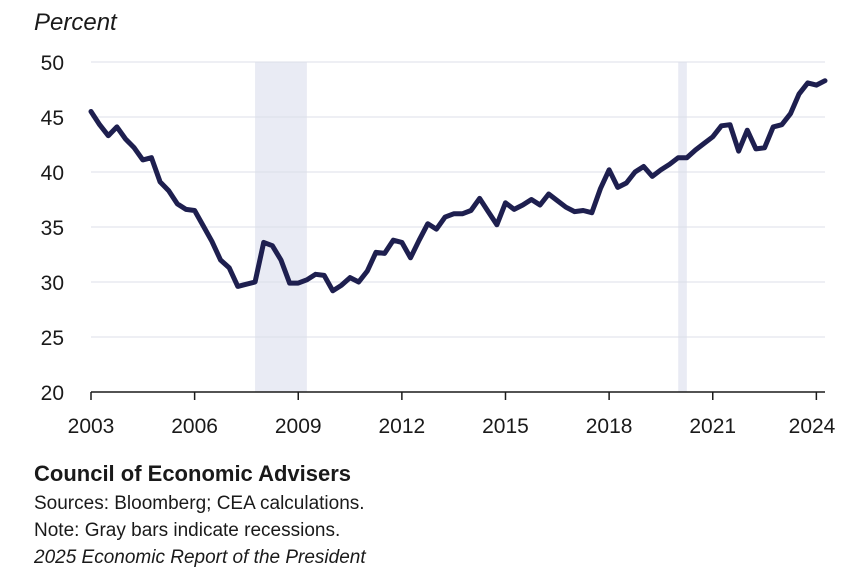  Describe the element at coordinates (52, 393) in the screenshot. I see `y-tick-label-20: 20` at that location.